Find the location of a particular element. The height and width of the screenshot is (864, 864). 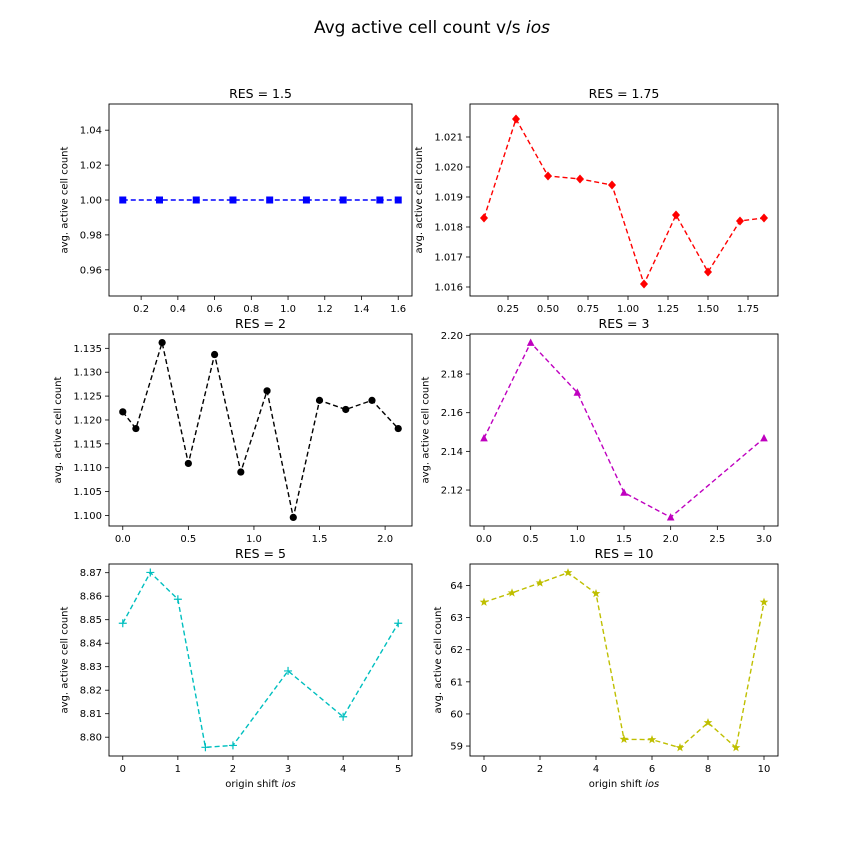

x-tick-label: 0.8 is located at coordinates (251, 309).